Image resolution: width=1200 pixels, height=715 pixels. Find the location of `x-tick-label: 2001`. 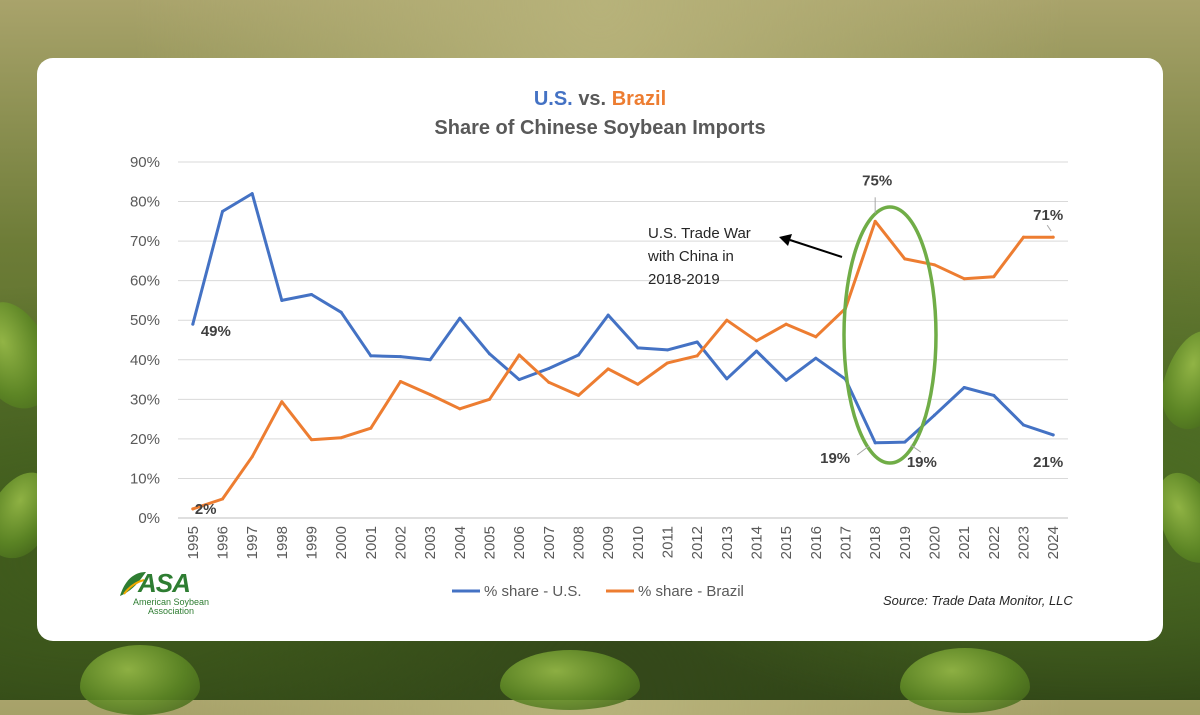

x-tick-label: 2001 is located at coordinates (371, 542).